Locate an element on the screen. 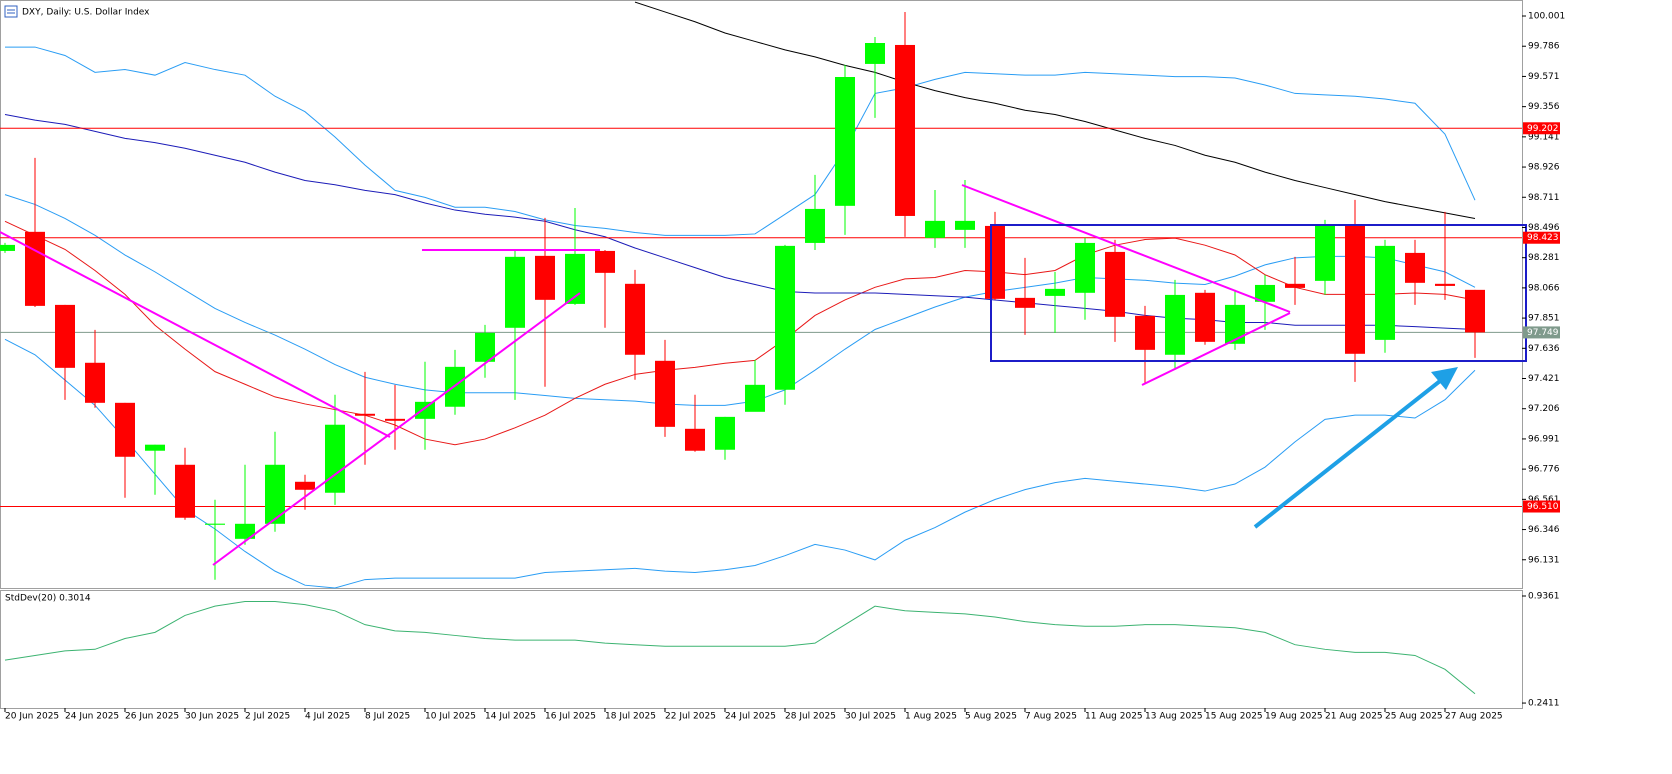 This screenshot has height=774, width=1672. y-tick-label: 99.571 is located at coordinates (1544, 77).